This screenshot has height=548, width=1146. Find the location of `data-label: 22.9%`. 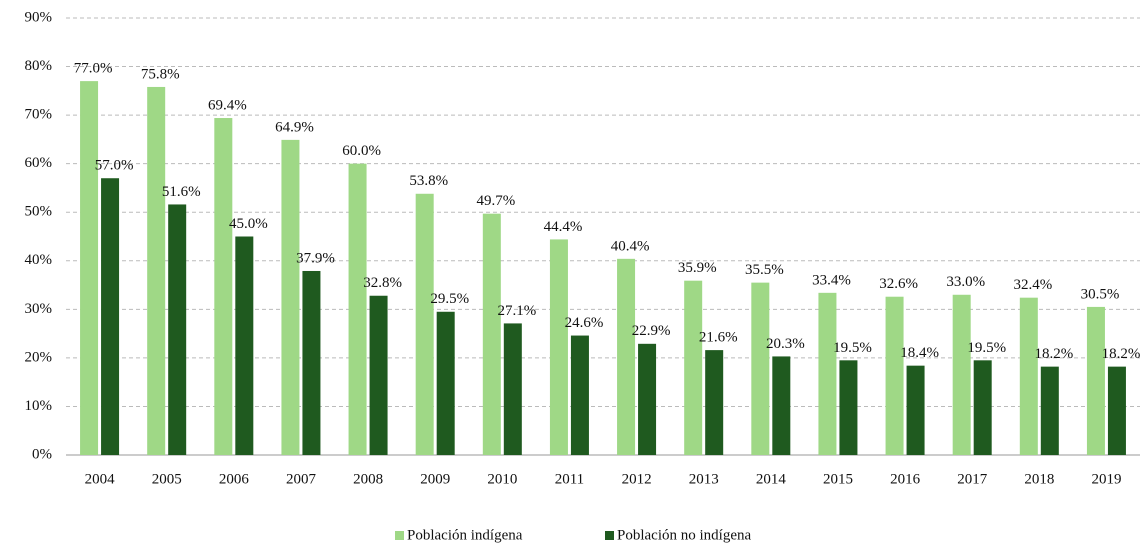

data-label: 22.9% is located at coordinates (651, 331).